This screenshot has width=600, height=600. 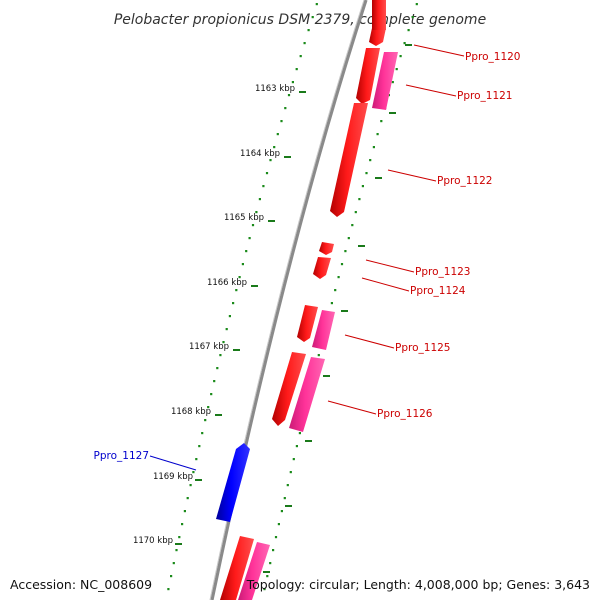 What do you see at coordinates (227, 283) in the screenshot?
I see `tick-label-1166: 1166 kbp` at bounding box center [227, 283].